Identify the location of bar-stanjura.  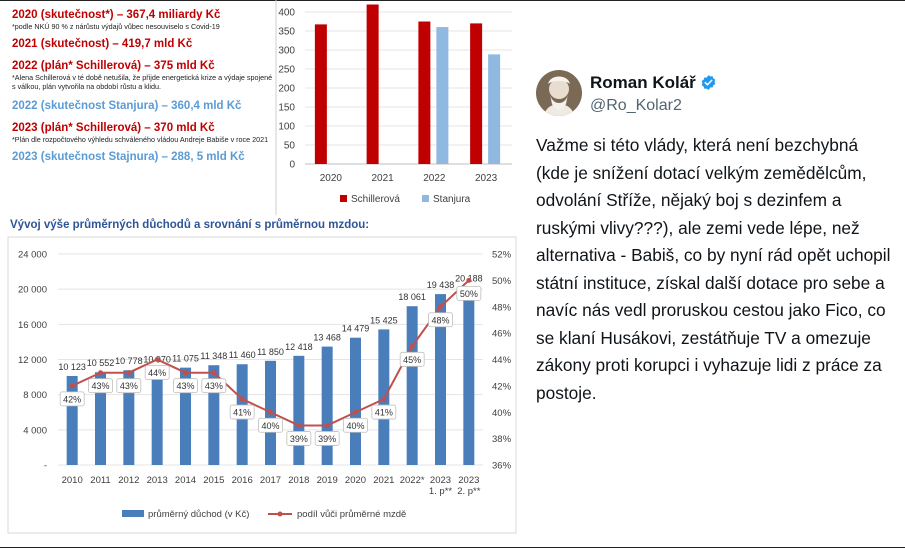
(442, 95).